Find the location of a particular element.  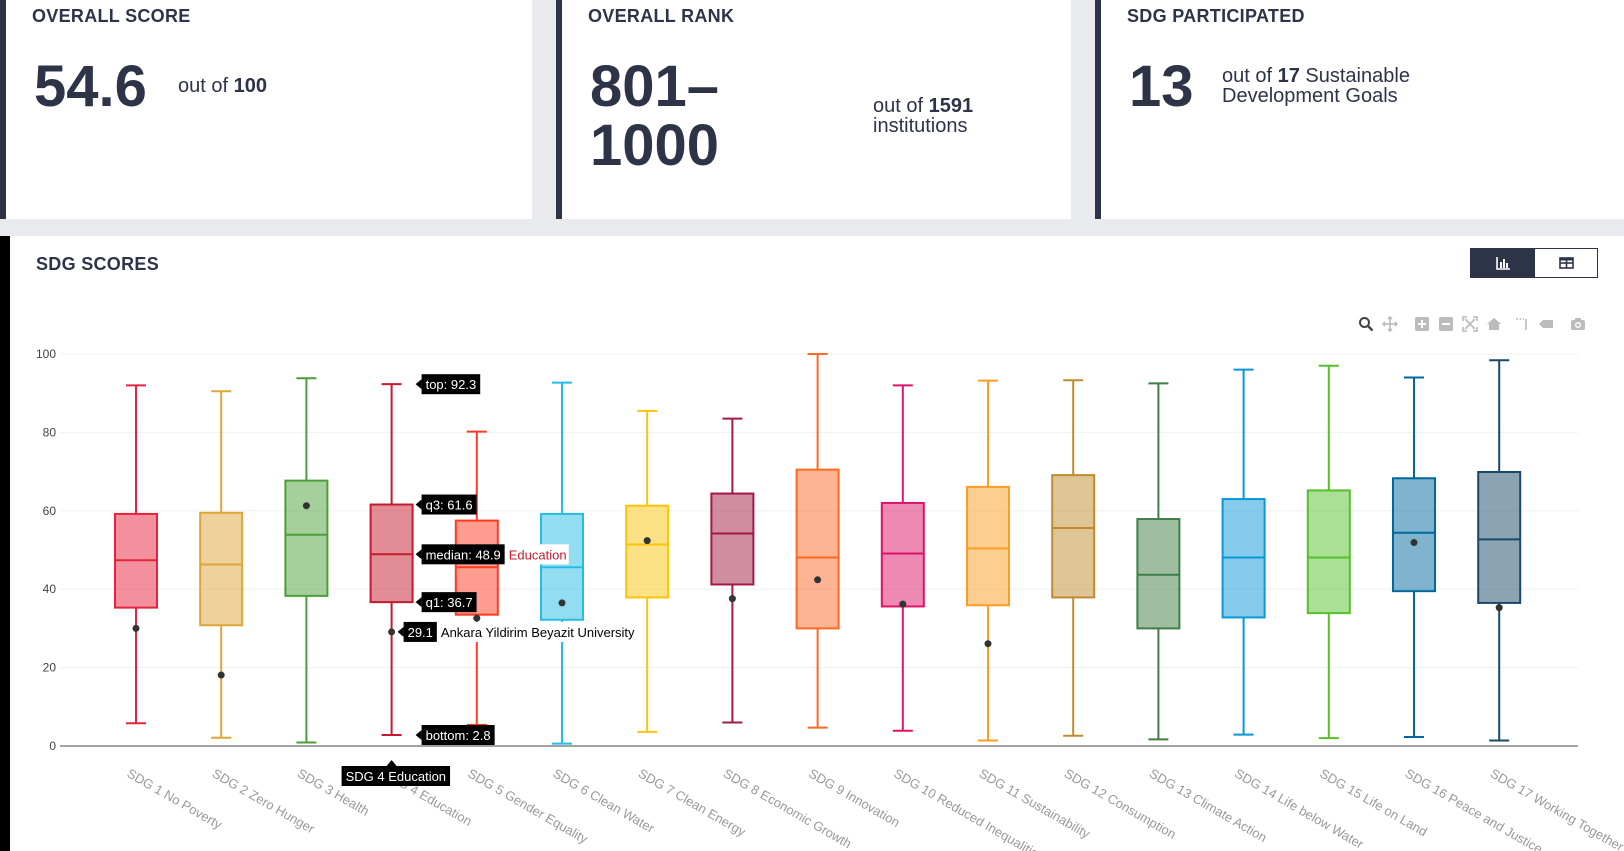

y-tick-label: 20 is located at coordinates (50, 668).